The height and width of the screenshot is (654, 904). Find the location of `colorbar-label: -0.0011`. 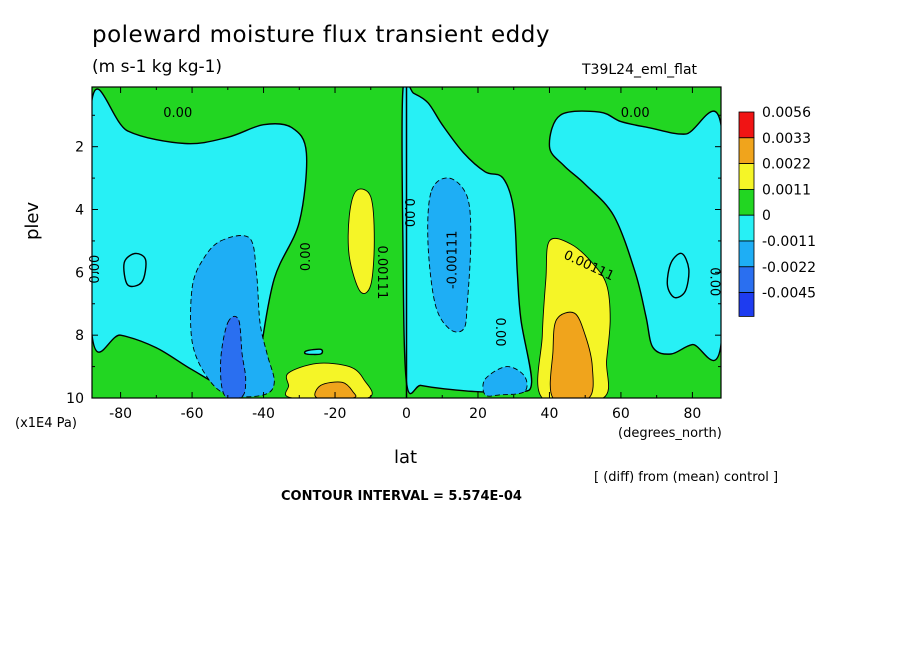

colorbar-label: -0.0011 is located at coordinates (789, 242).